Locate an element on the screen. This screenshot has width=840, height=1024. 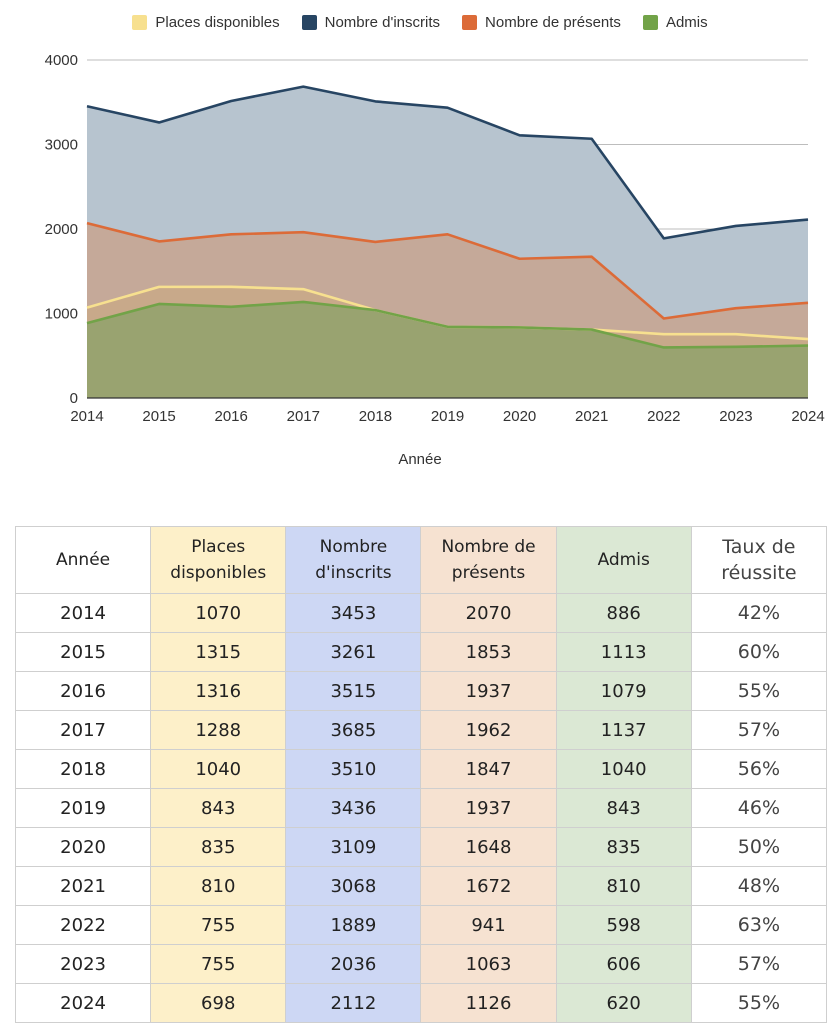
cell-taux: 63% is located at coordinates (759, 925).